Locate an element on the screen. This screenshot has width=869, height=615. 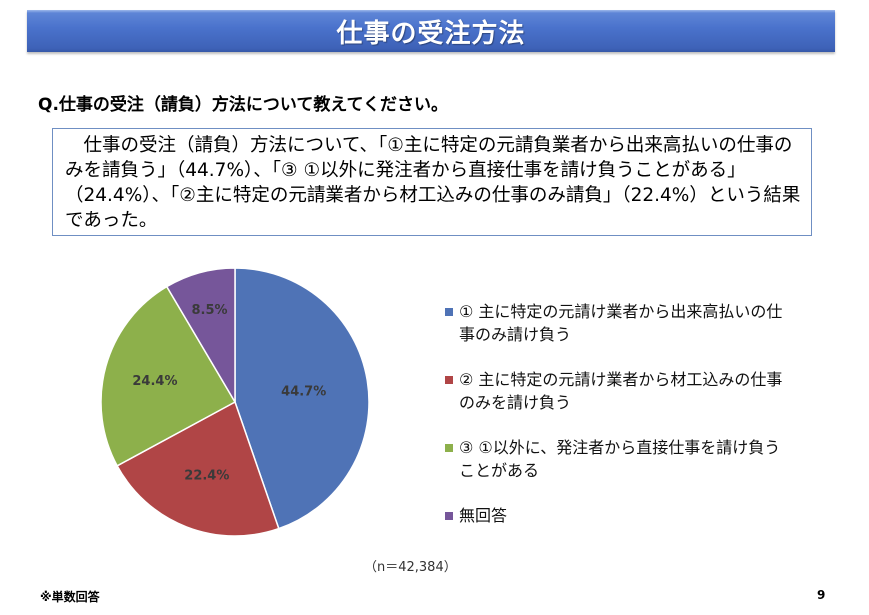
pie-labels: 44.7% 22.4% 24.4% 8.5% is located at coordinates (229, 393).